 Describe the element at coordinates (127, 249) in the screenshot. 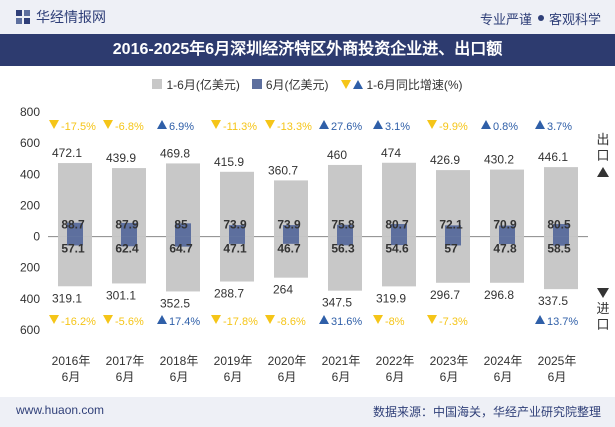

I see `import-june-label: 62.4` at that location.